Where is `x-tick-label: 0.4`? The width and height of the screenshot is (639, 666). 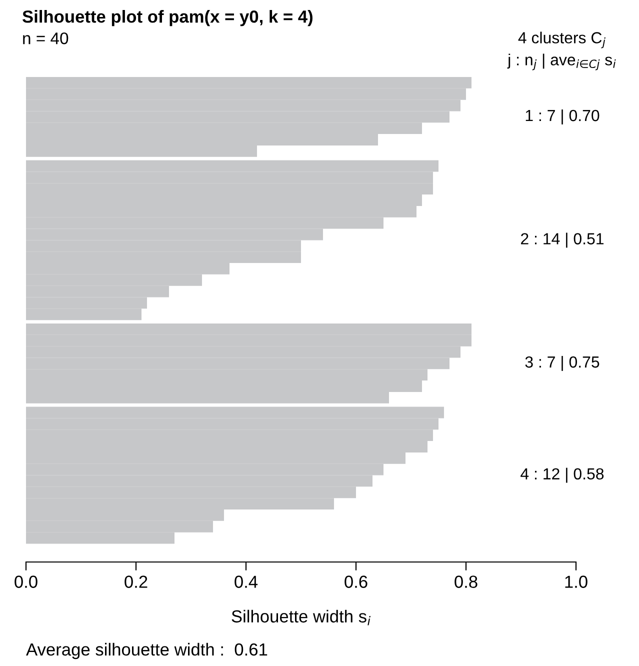 x-tick-label: 0.4 is located at coordinates (246, 582).